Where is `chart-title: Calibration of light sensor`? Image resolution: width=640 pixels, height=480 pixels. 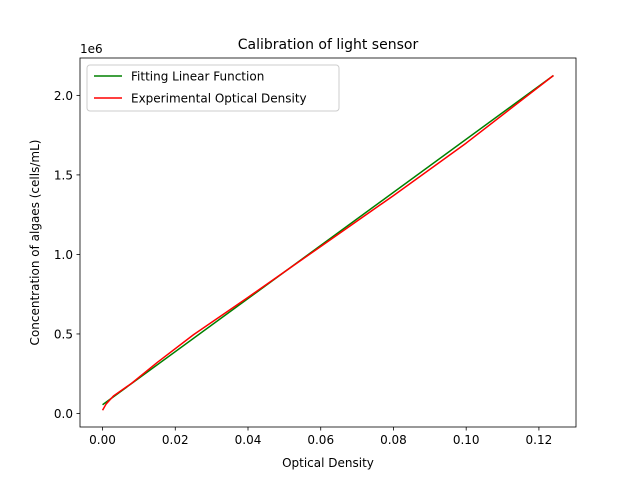 chart-title: Calibration of light sensor is located at coordinates (328, 45).